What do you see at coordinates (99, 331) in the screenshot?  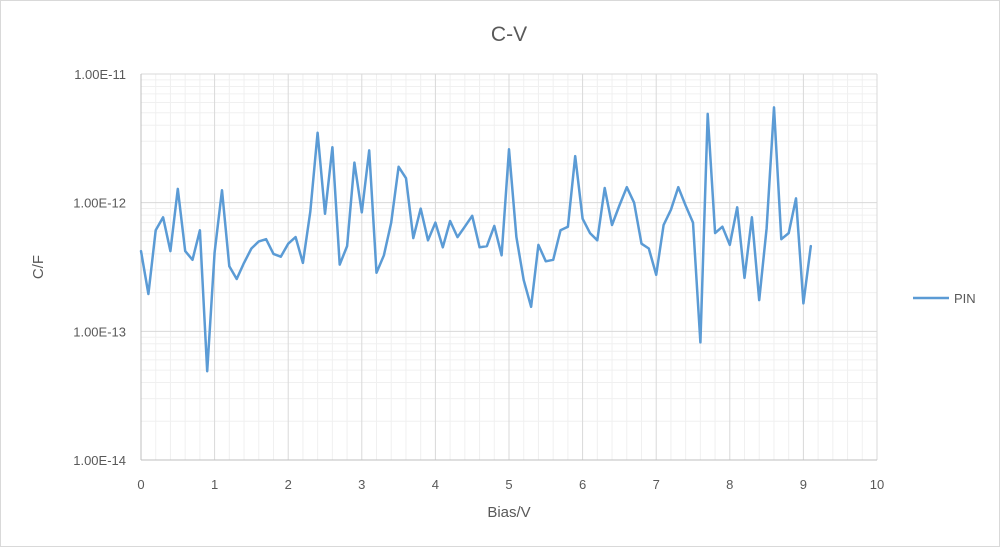 I see `y-tick-label: 1.00E-13` at bounding box center [99, 331].